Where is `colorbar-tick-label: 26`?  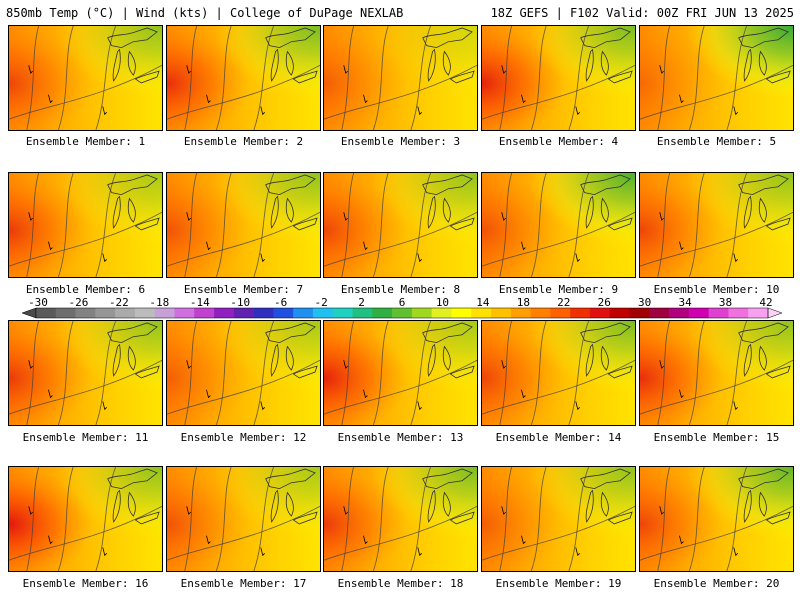
colorbar-tick-label: 26 is located at coordinates (604, 302).